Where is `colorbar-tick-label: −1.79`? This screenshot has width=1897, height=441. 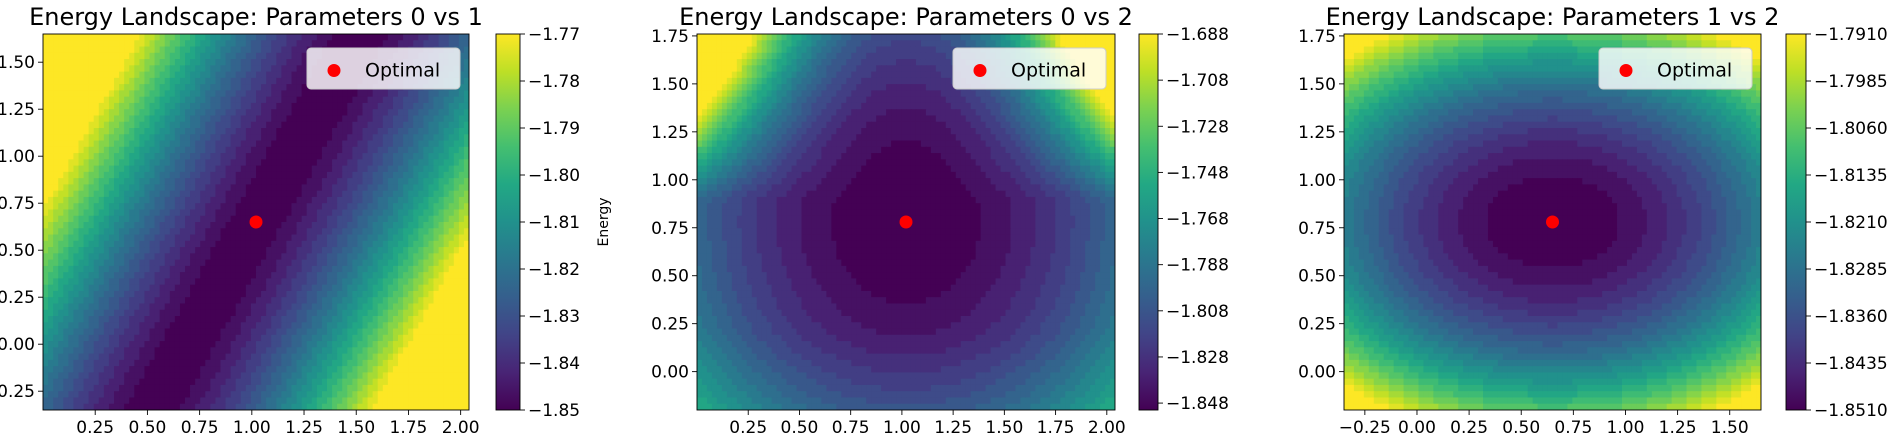
colorbar-tick-label: −1.79 is located at coordinates (554, 129).